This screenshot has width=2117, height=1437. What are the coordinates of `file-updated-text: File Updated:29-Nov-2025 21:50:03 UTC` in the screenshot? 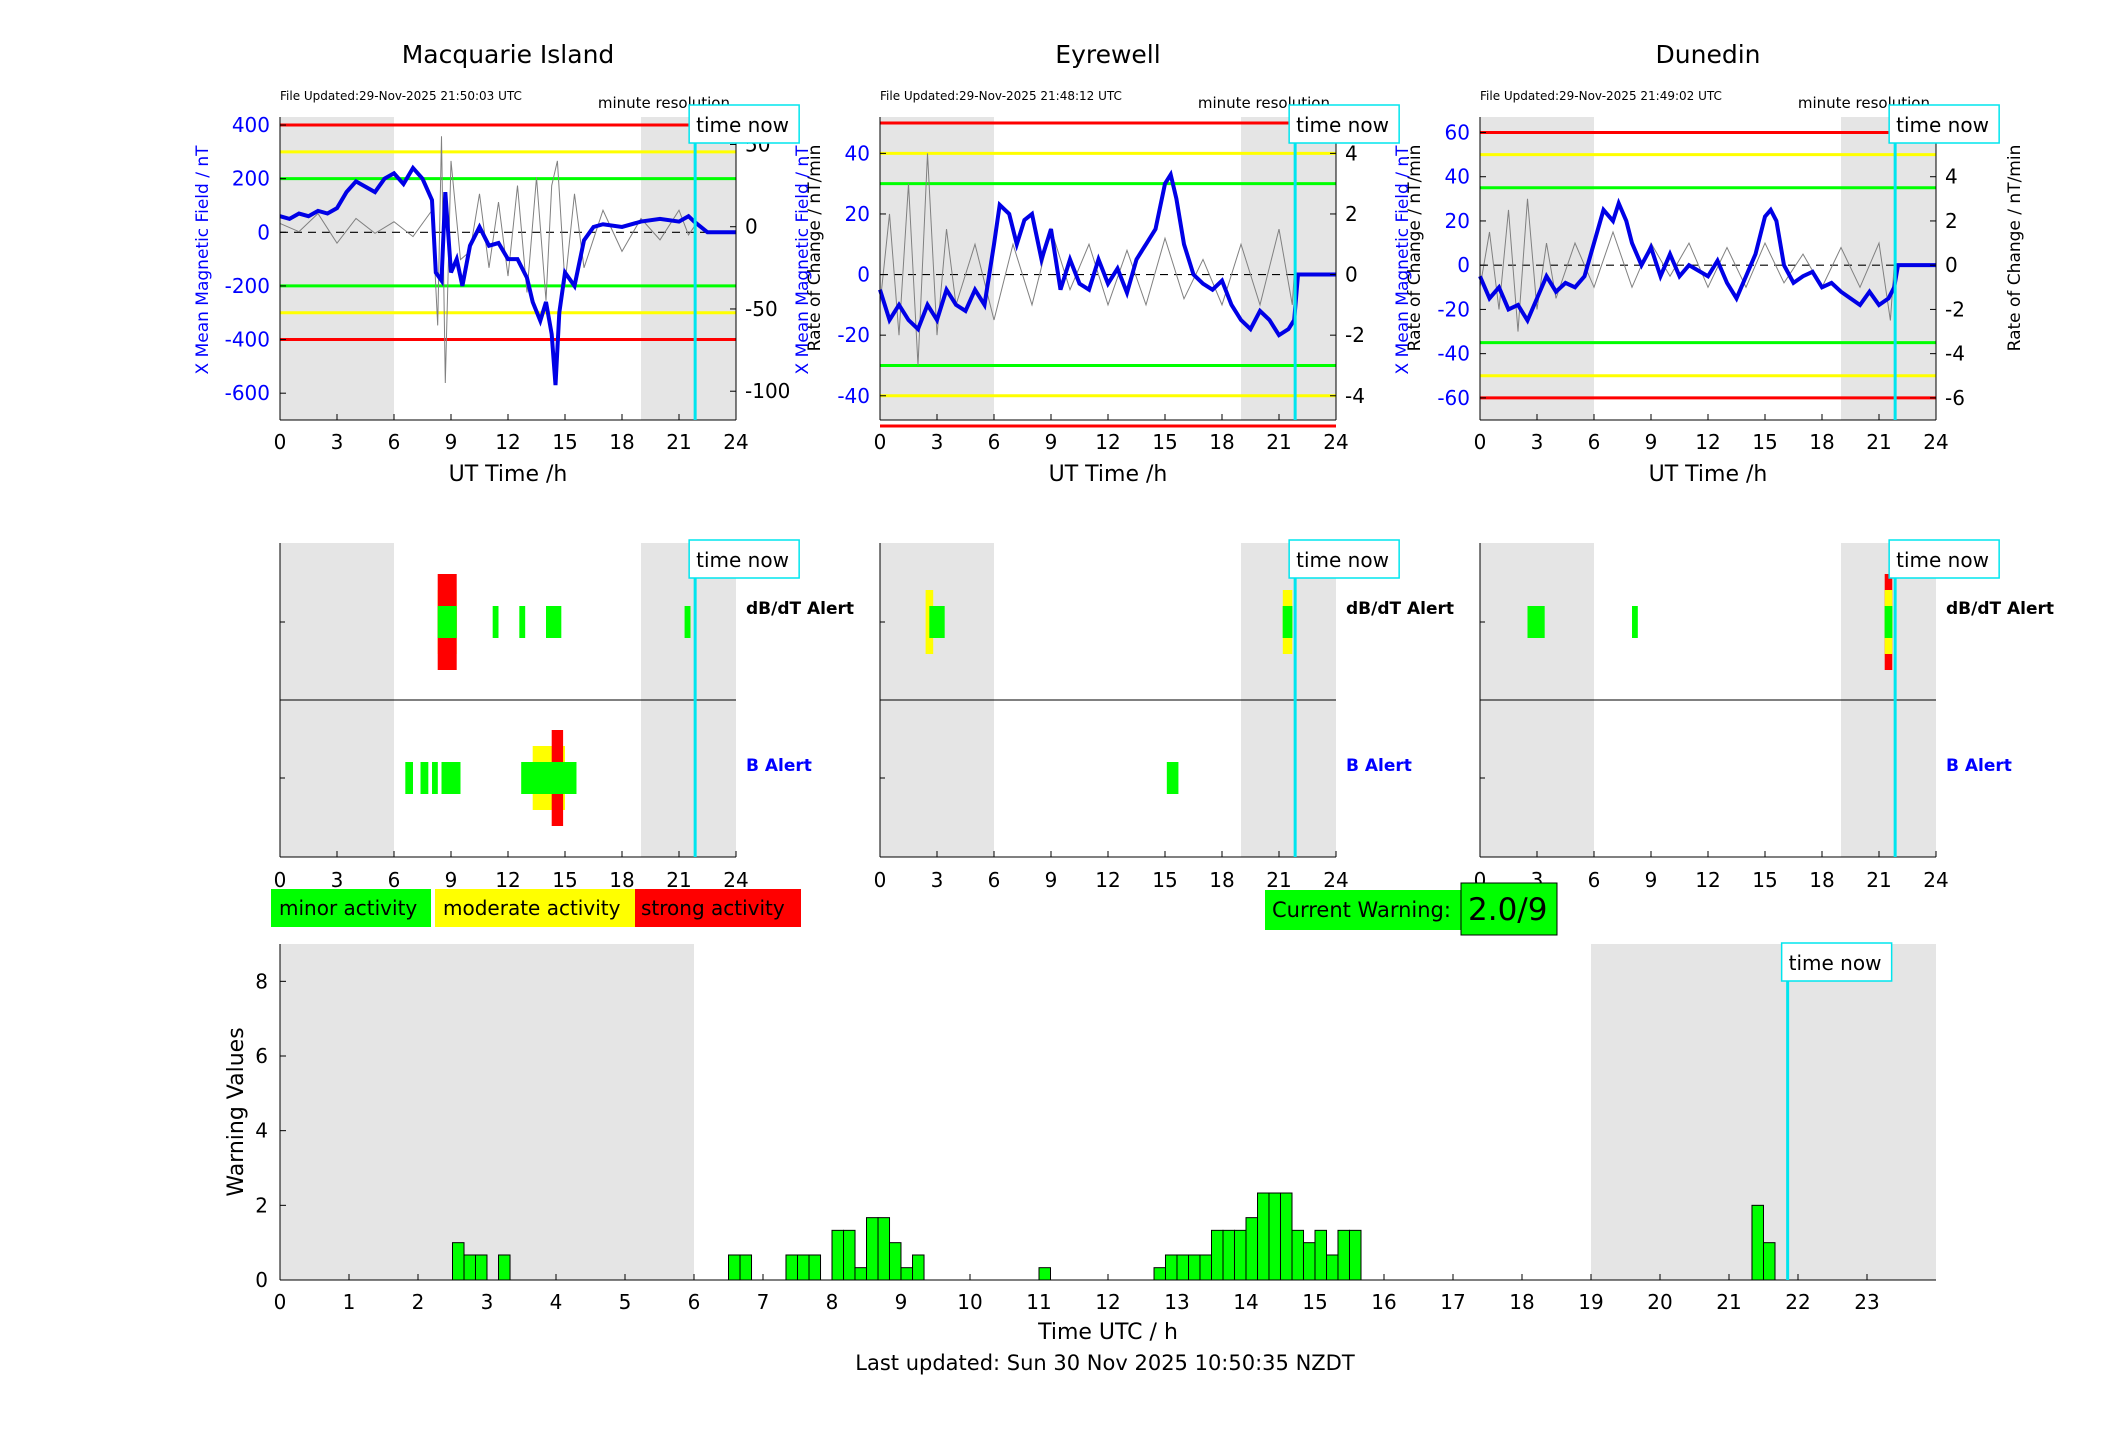 It's located at (401, 96).